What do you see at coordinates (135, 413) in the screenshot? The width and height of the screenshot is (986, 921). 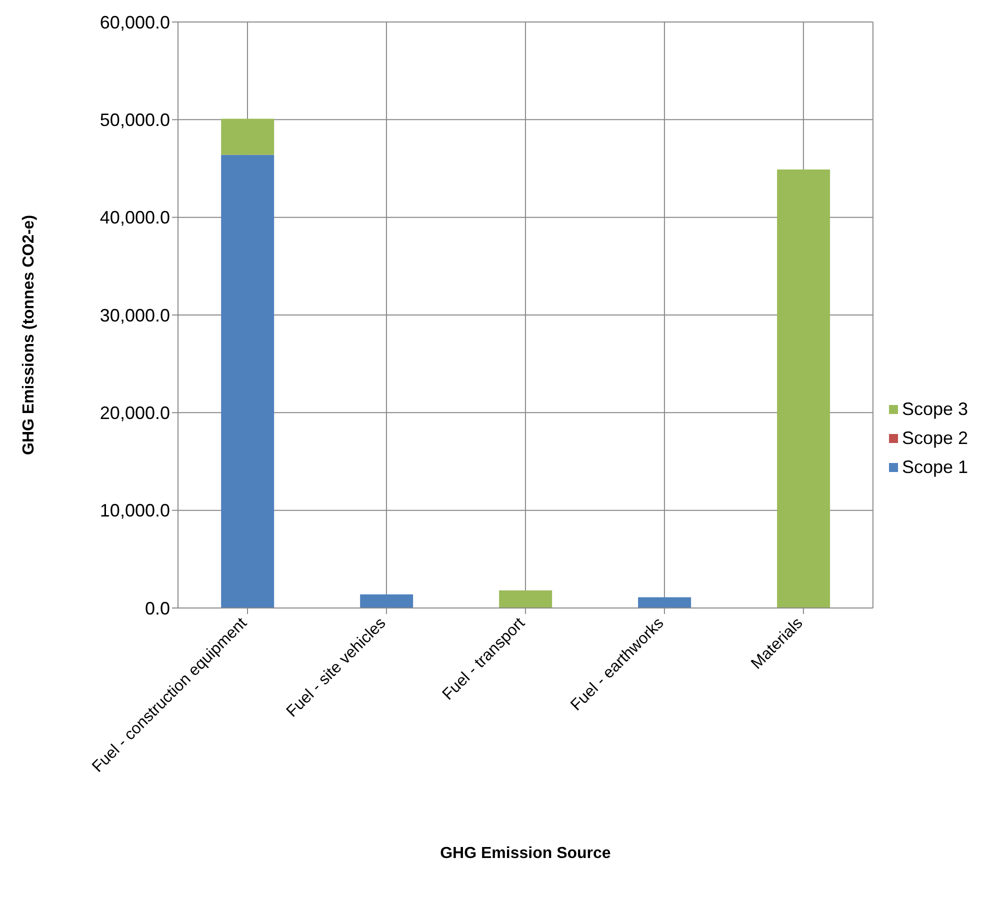 I see `y-tick-label: 20,000.0` at bounding box center [135, 413].